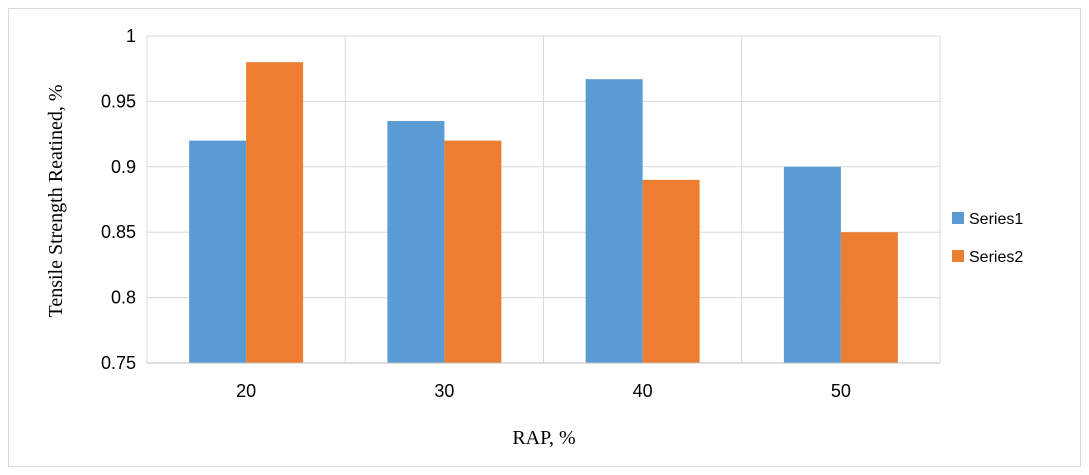  I want to click on x-tick-label: 40, so click(643, 391).